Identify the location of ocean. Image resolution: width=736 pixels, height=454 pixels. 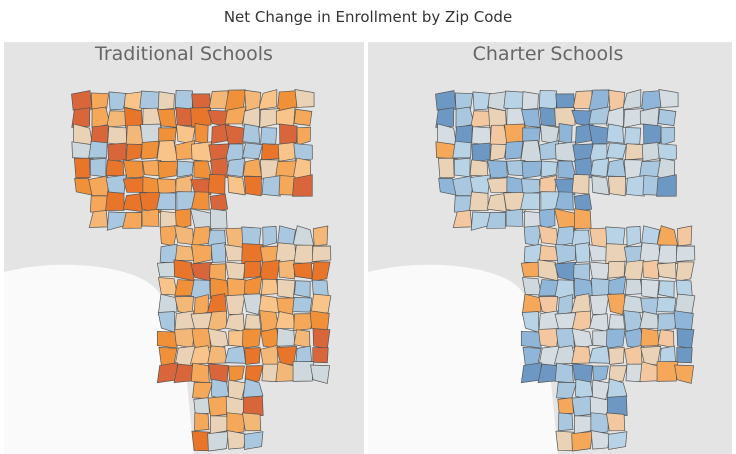
(463, 359).